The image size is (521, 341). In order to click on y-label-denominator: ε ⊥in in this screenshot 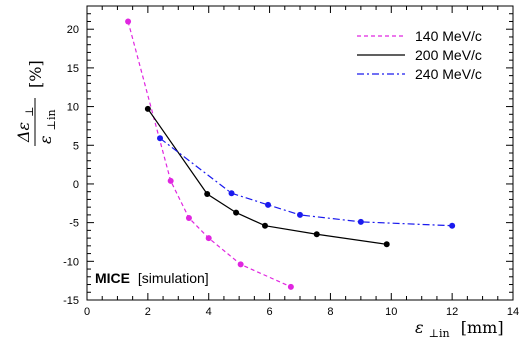, I will do `click(47, 126)`.